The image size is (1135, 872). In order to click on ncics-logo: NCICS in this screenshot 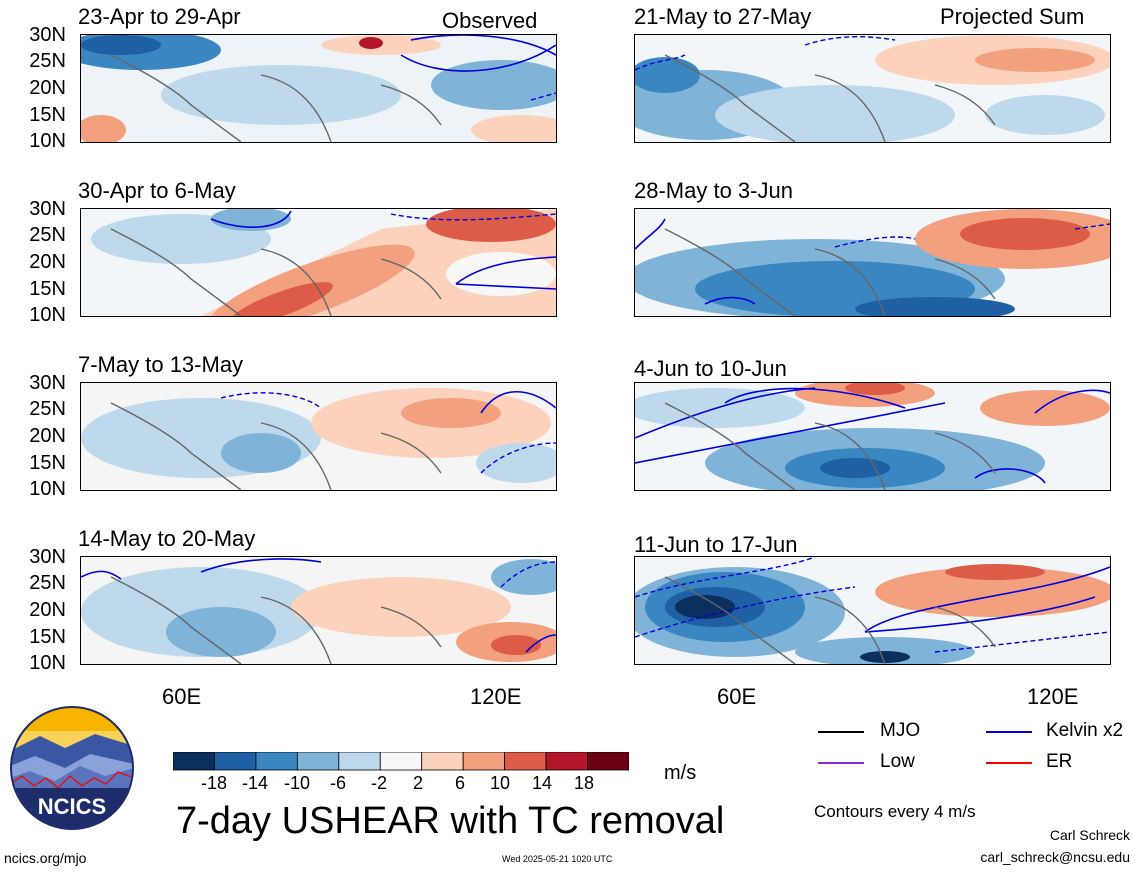, I will do `click(72, 768)`.